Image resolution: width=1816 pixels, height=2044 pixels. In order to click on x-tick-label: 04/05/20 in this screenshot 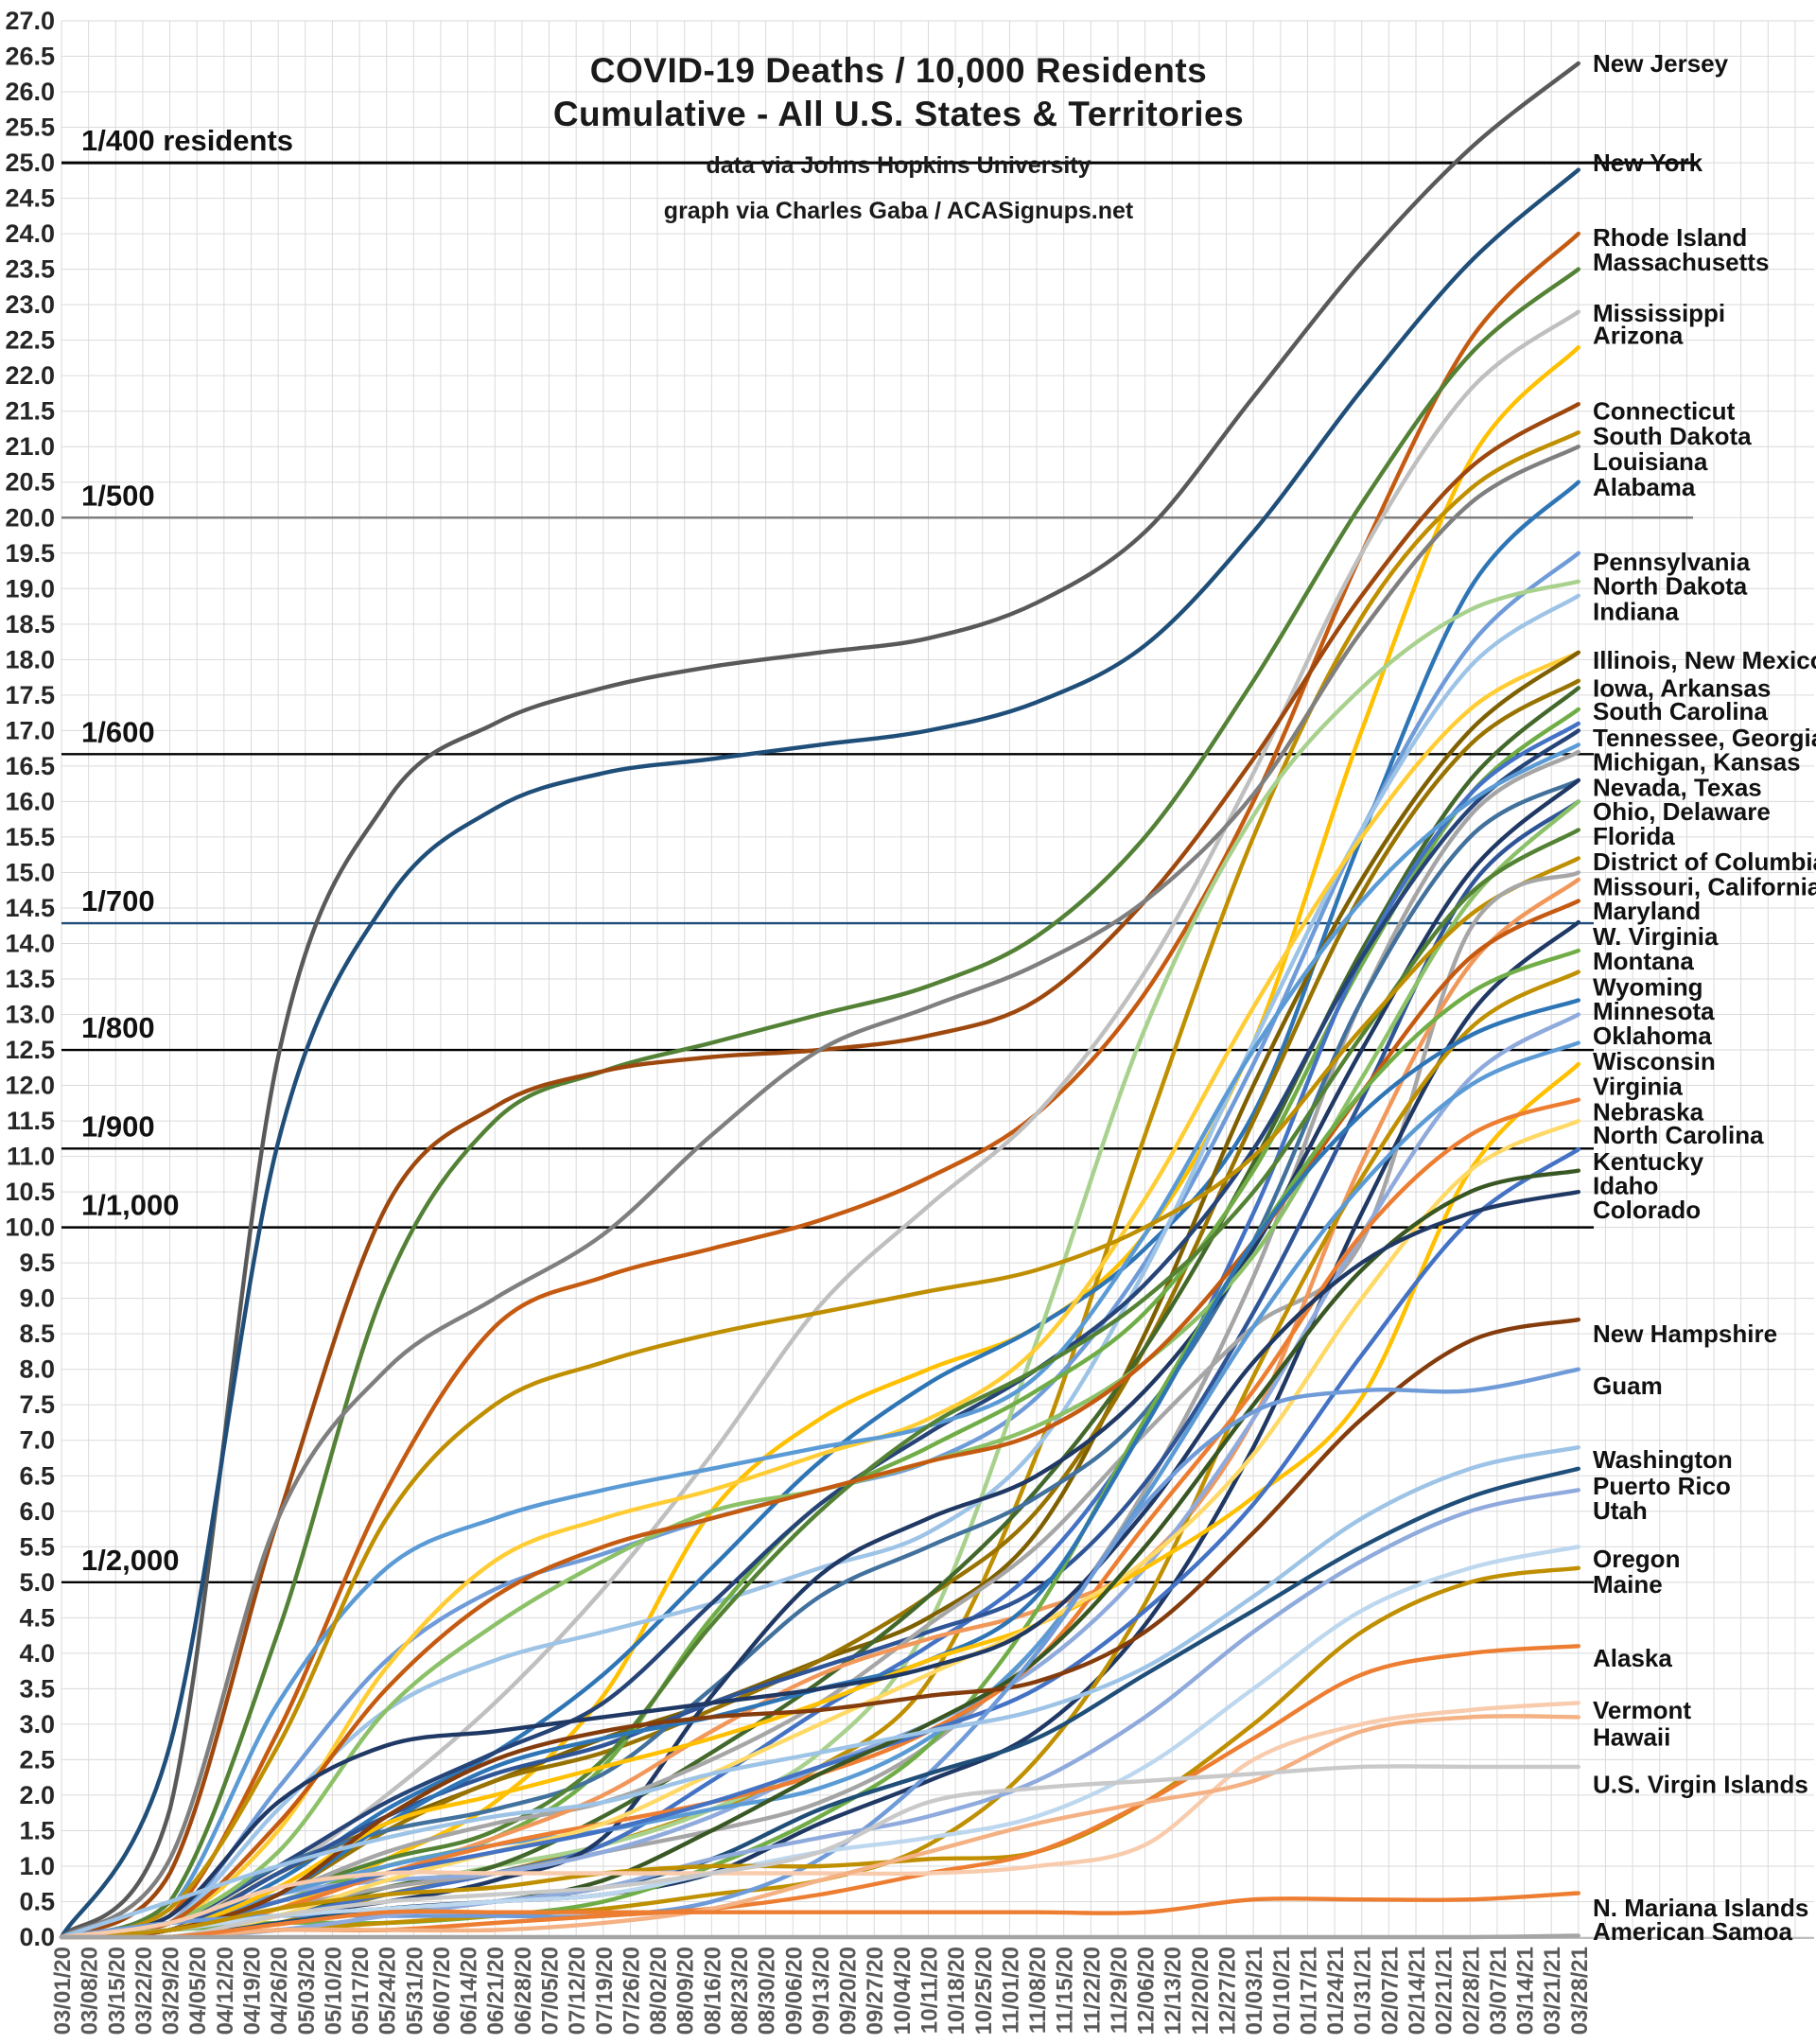, I will do `click(198, 1991)`.